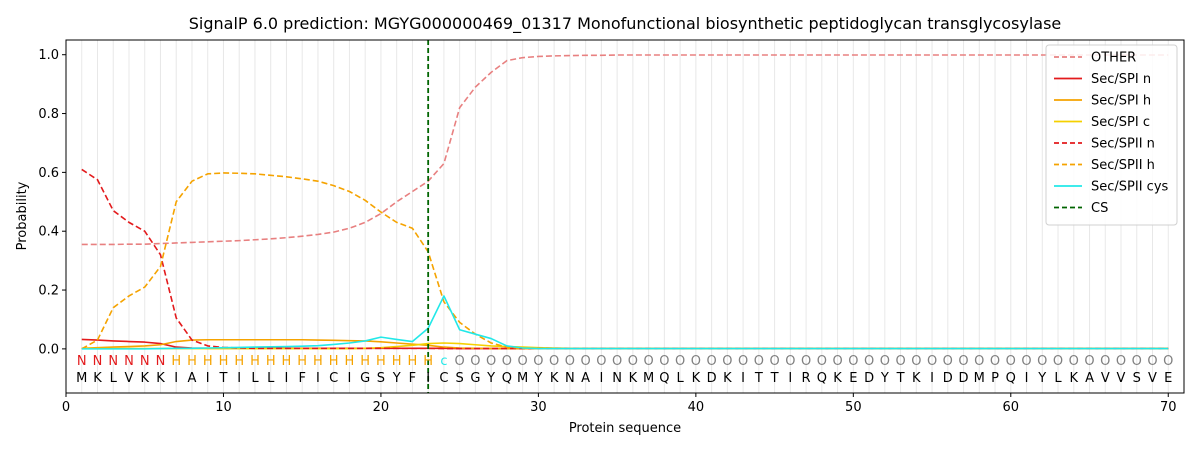 This screenshot has width=1200, height=450. Describe the element at coordinates (1123, 144) in the screenshot. I see `legend-label: Sec/SPII n` at that location.